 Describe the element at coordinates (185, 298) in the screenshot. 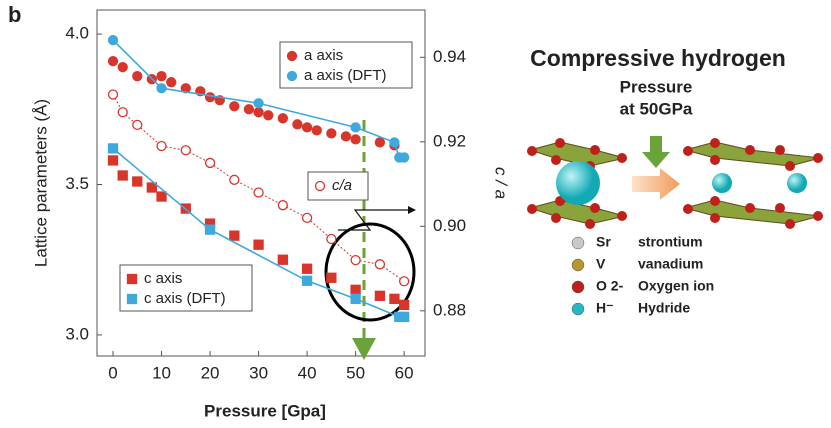

I see `legend-label: c axis (DFT)` at that location.